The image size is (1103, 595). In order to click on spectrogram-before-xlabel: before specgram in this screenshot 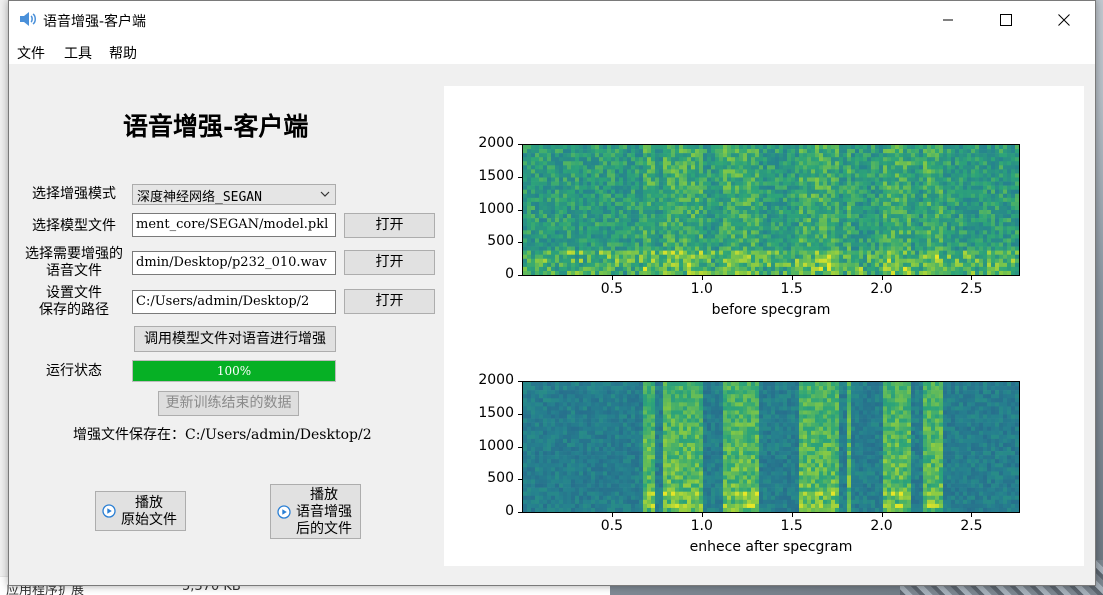, I will do `click(771, 310)`.